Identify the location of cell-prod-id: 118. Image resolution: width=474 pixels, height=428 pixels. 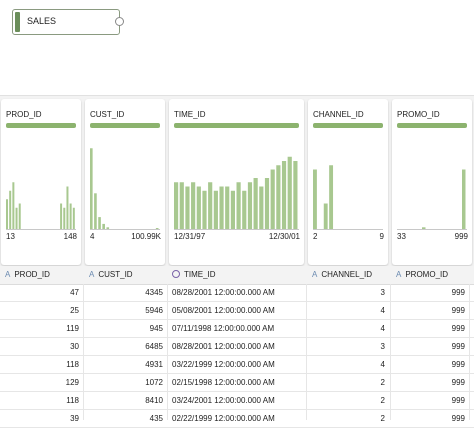
(72, 364).